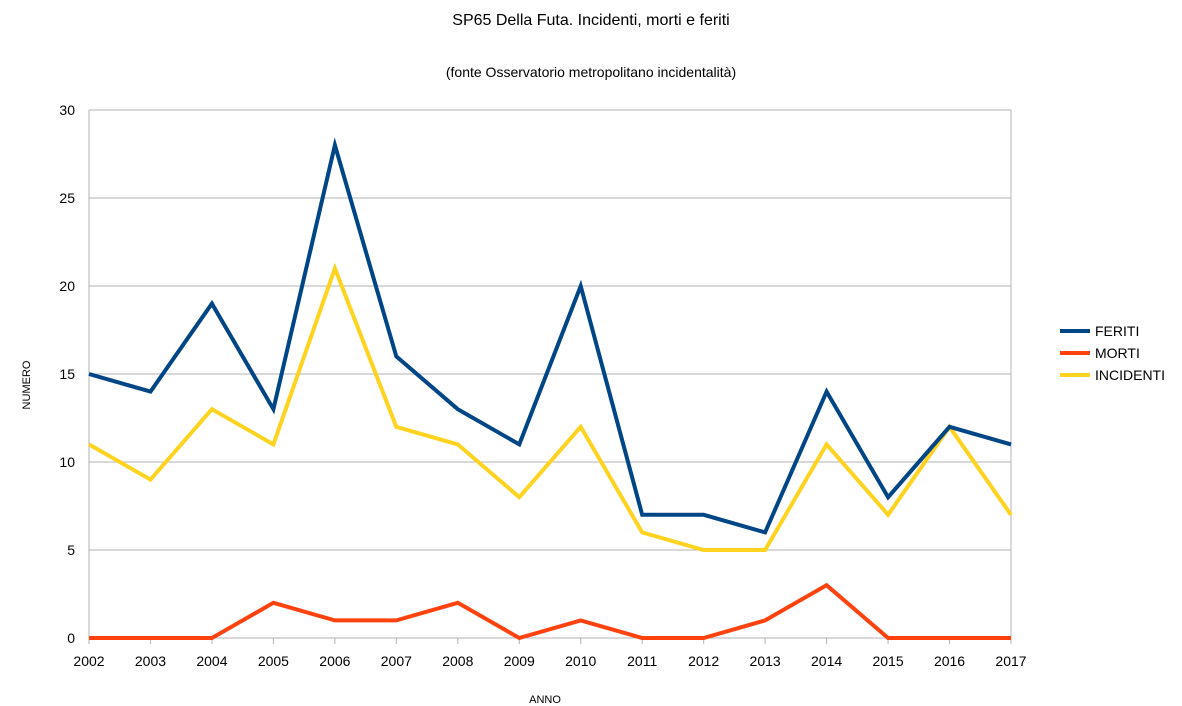 The height and width of the screenshot is (706, 1182). I want to click on x-tick-label: 2003, so click(150, 661).